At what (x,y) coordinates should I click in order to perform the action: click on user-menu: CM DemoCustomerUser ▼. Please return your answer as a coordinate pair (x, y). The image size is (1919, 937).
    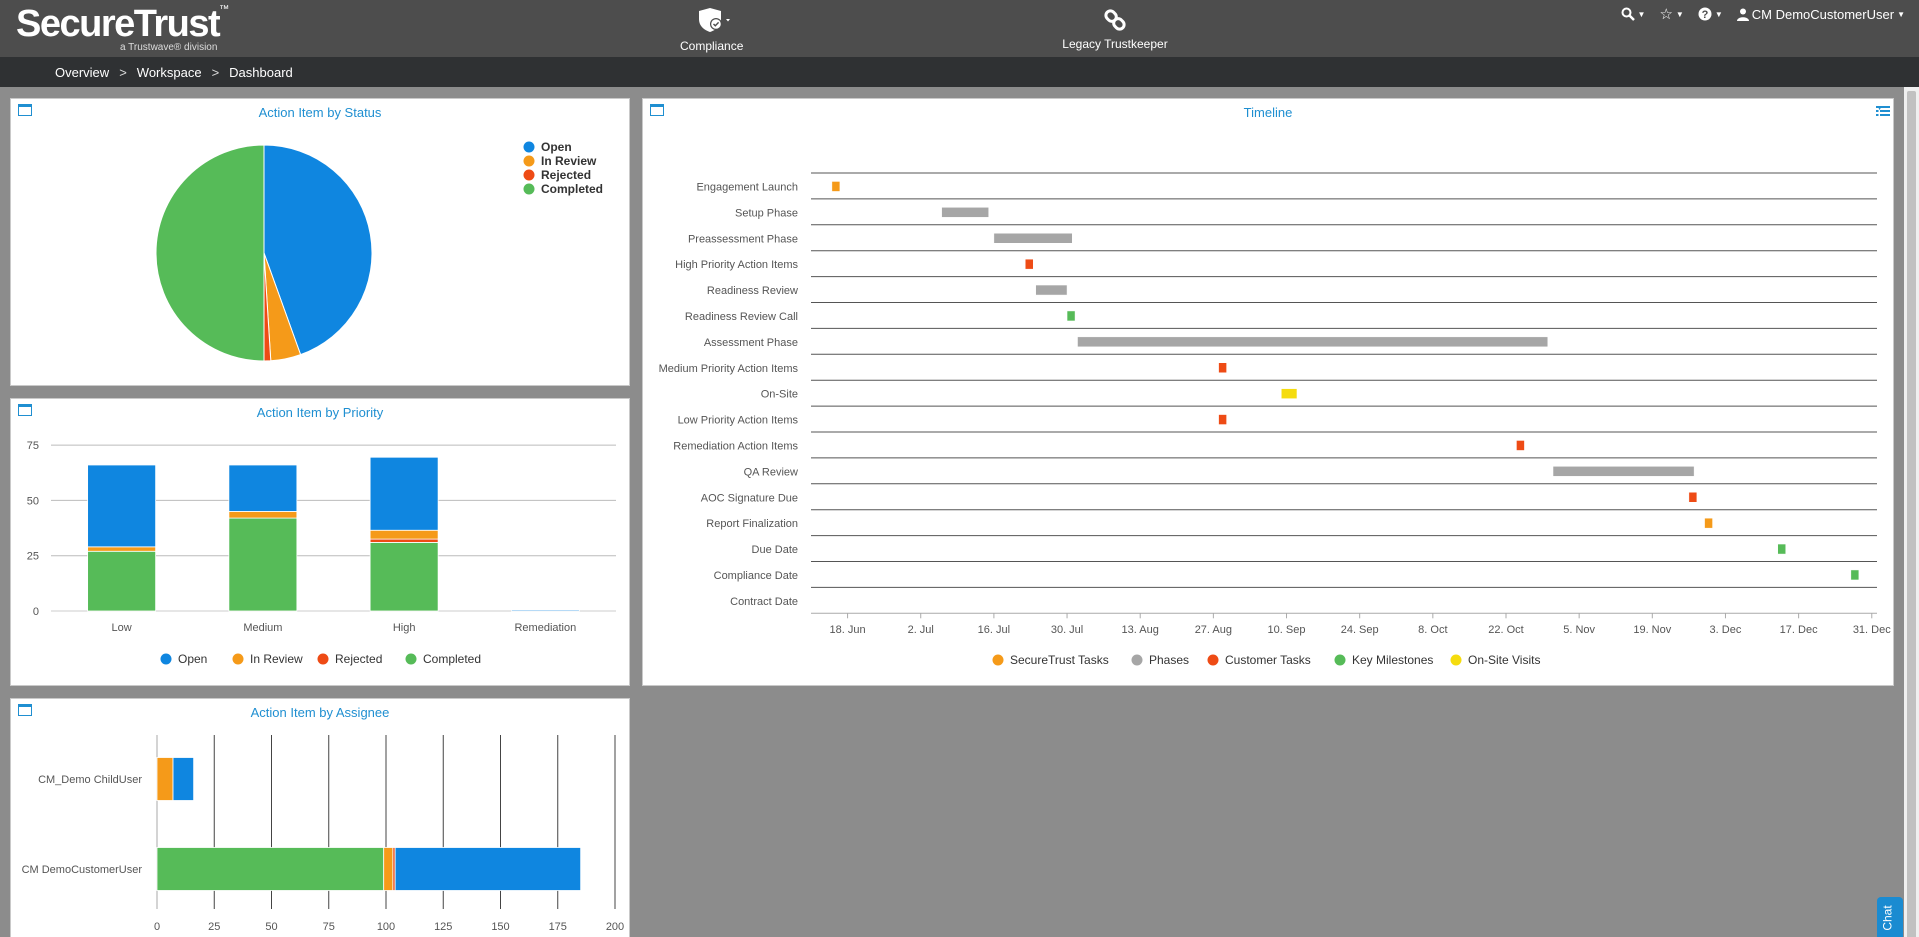
    Looking at the image, I should click on (1820, 14).